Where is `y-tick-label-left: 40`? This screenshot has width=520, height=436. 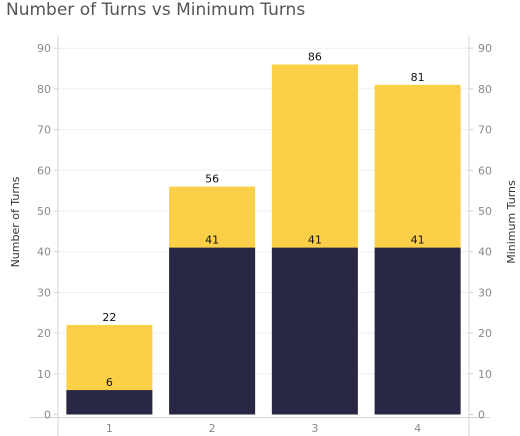
y-tick-label-left: 40 is located at coordinates (44, 252).